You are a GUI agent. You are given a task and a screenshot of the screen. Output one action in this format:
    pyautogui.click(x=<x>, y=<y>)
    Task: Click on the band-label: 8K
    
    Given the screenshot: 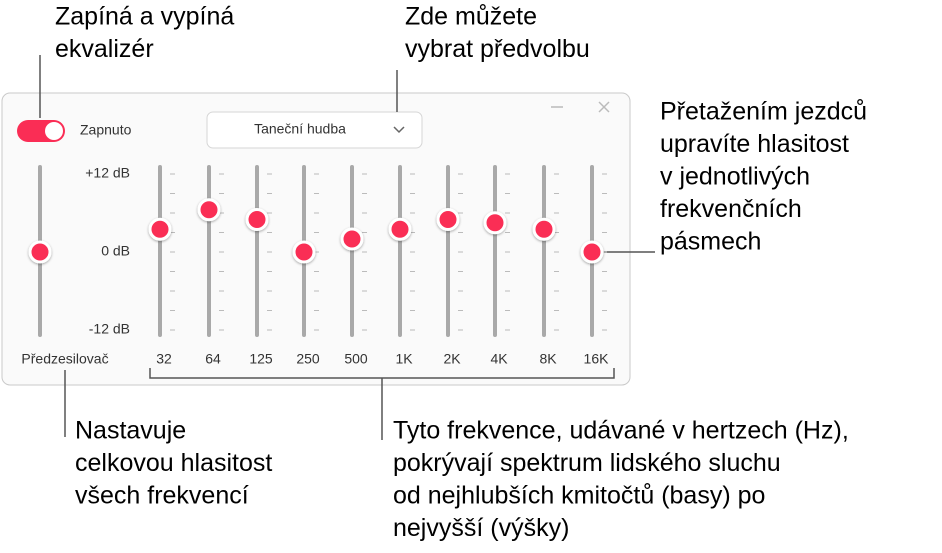 What is the action you would take?
    pyautogui.click(x=548, y=359)
    